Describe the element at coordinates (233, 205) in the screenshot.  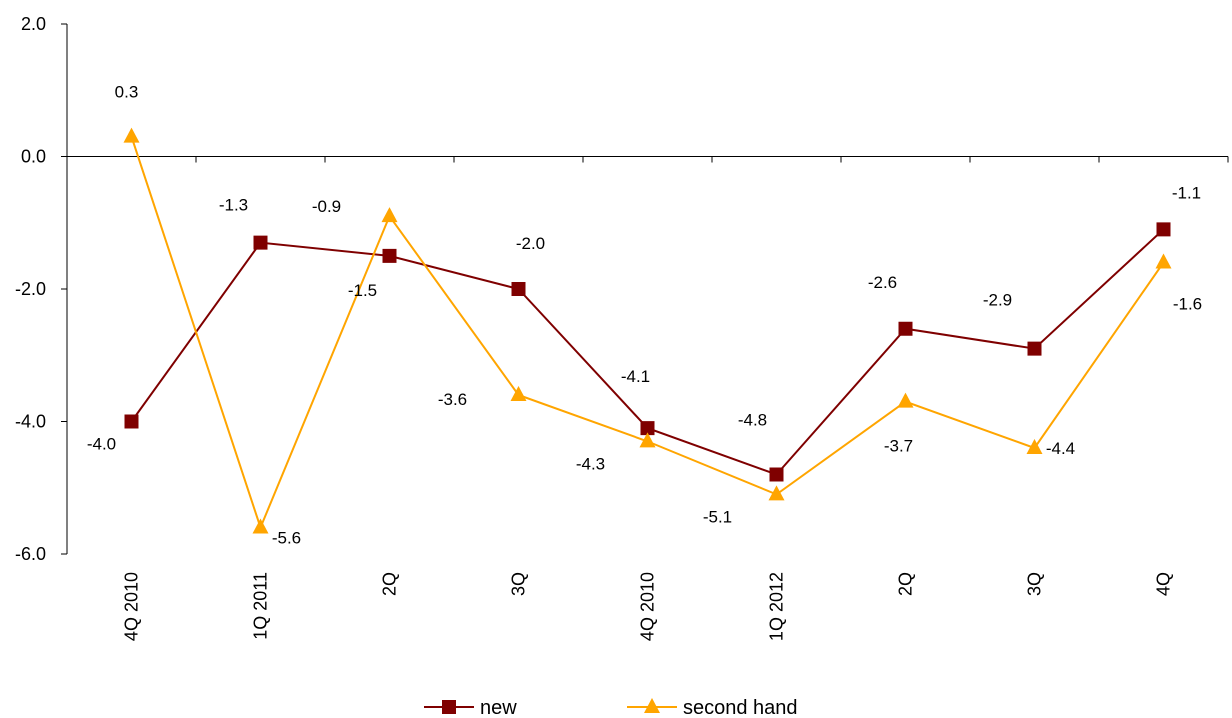
I see `data-label-new: -1.3` at that location.